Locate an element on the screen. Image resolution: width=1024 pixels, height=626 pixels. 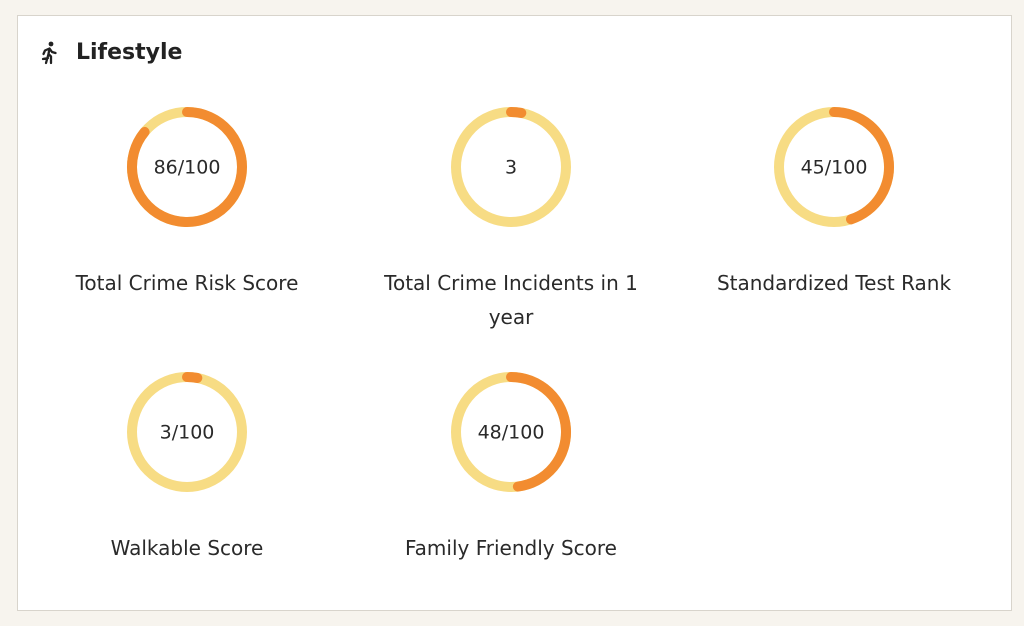
gauge: 3/100 Walkable Score is located at coordinates (187, 466).